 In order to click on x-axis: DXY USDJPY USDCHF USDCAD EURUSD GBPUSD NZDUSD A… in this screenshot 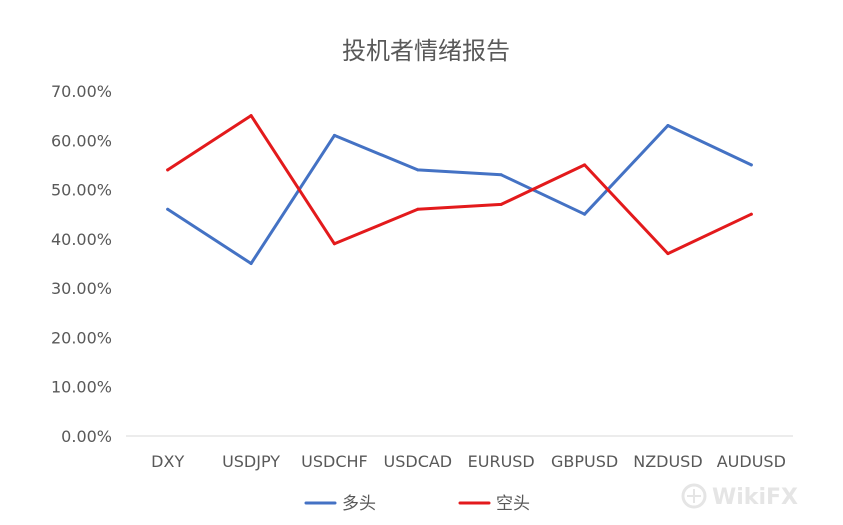, I will do `click(468, 461)`.